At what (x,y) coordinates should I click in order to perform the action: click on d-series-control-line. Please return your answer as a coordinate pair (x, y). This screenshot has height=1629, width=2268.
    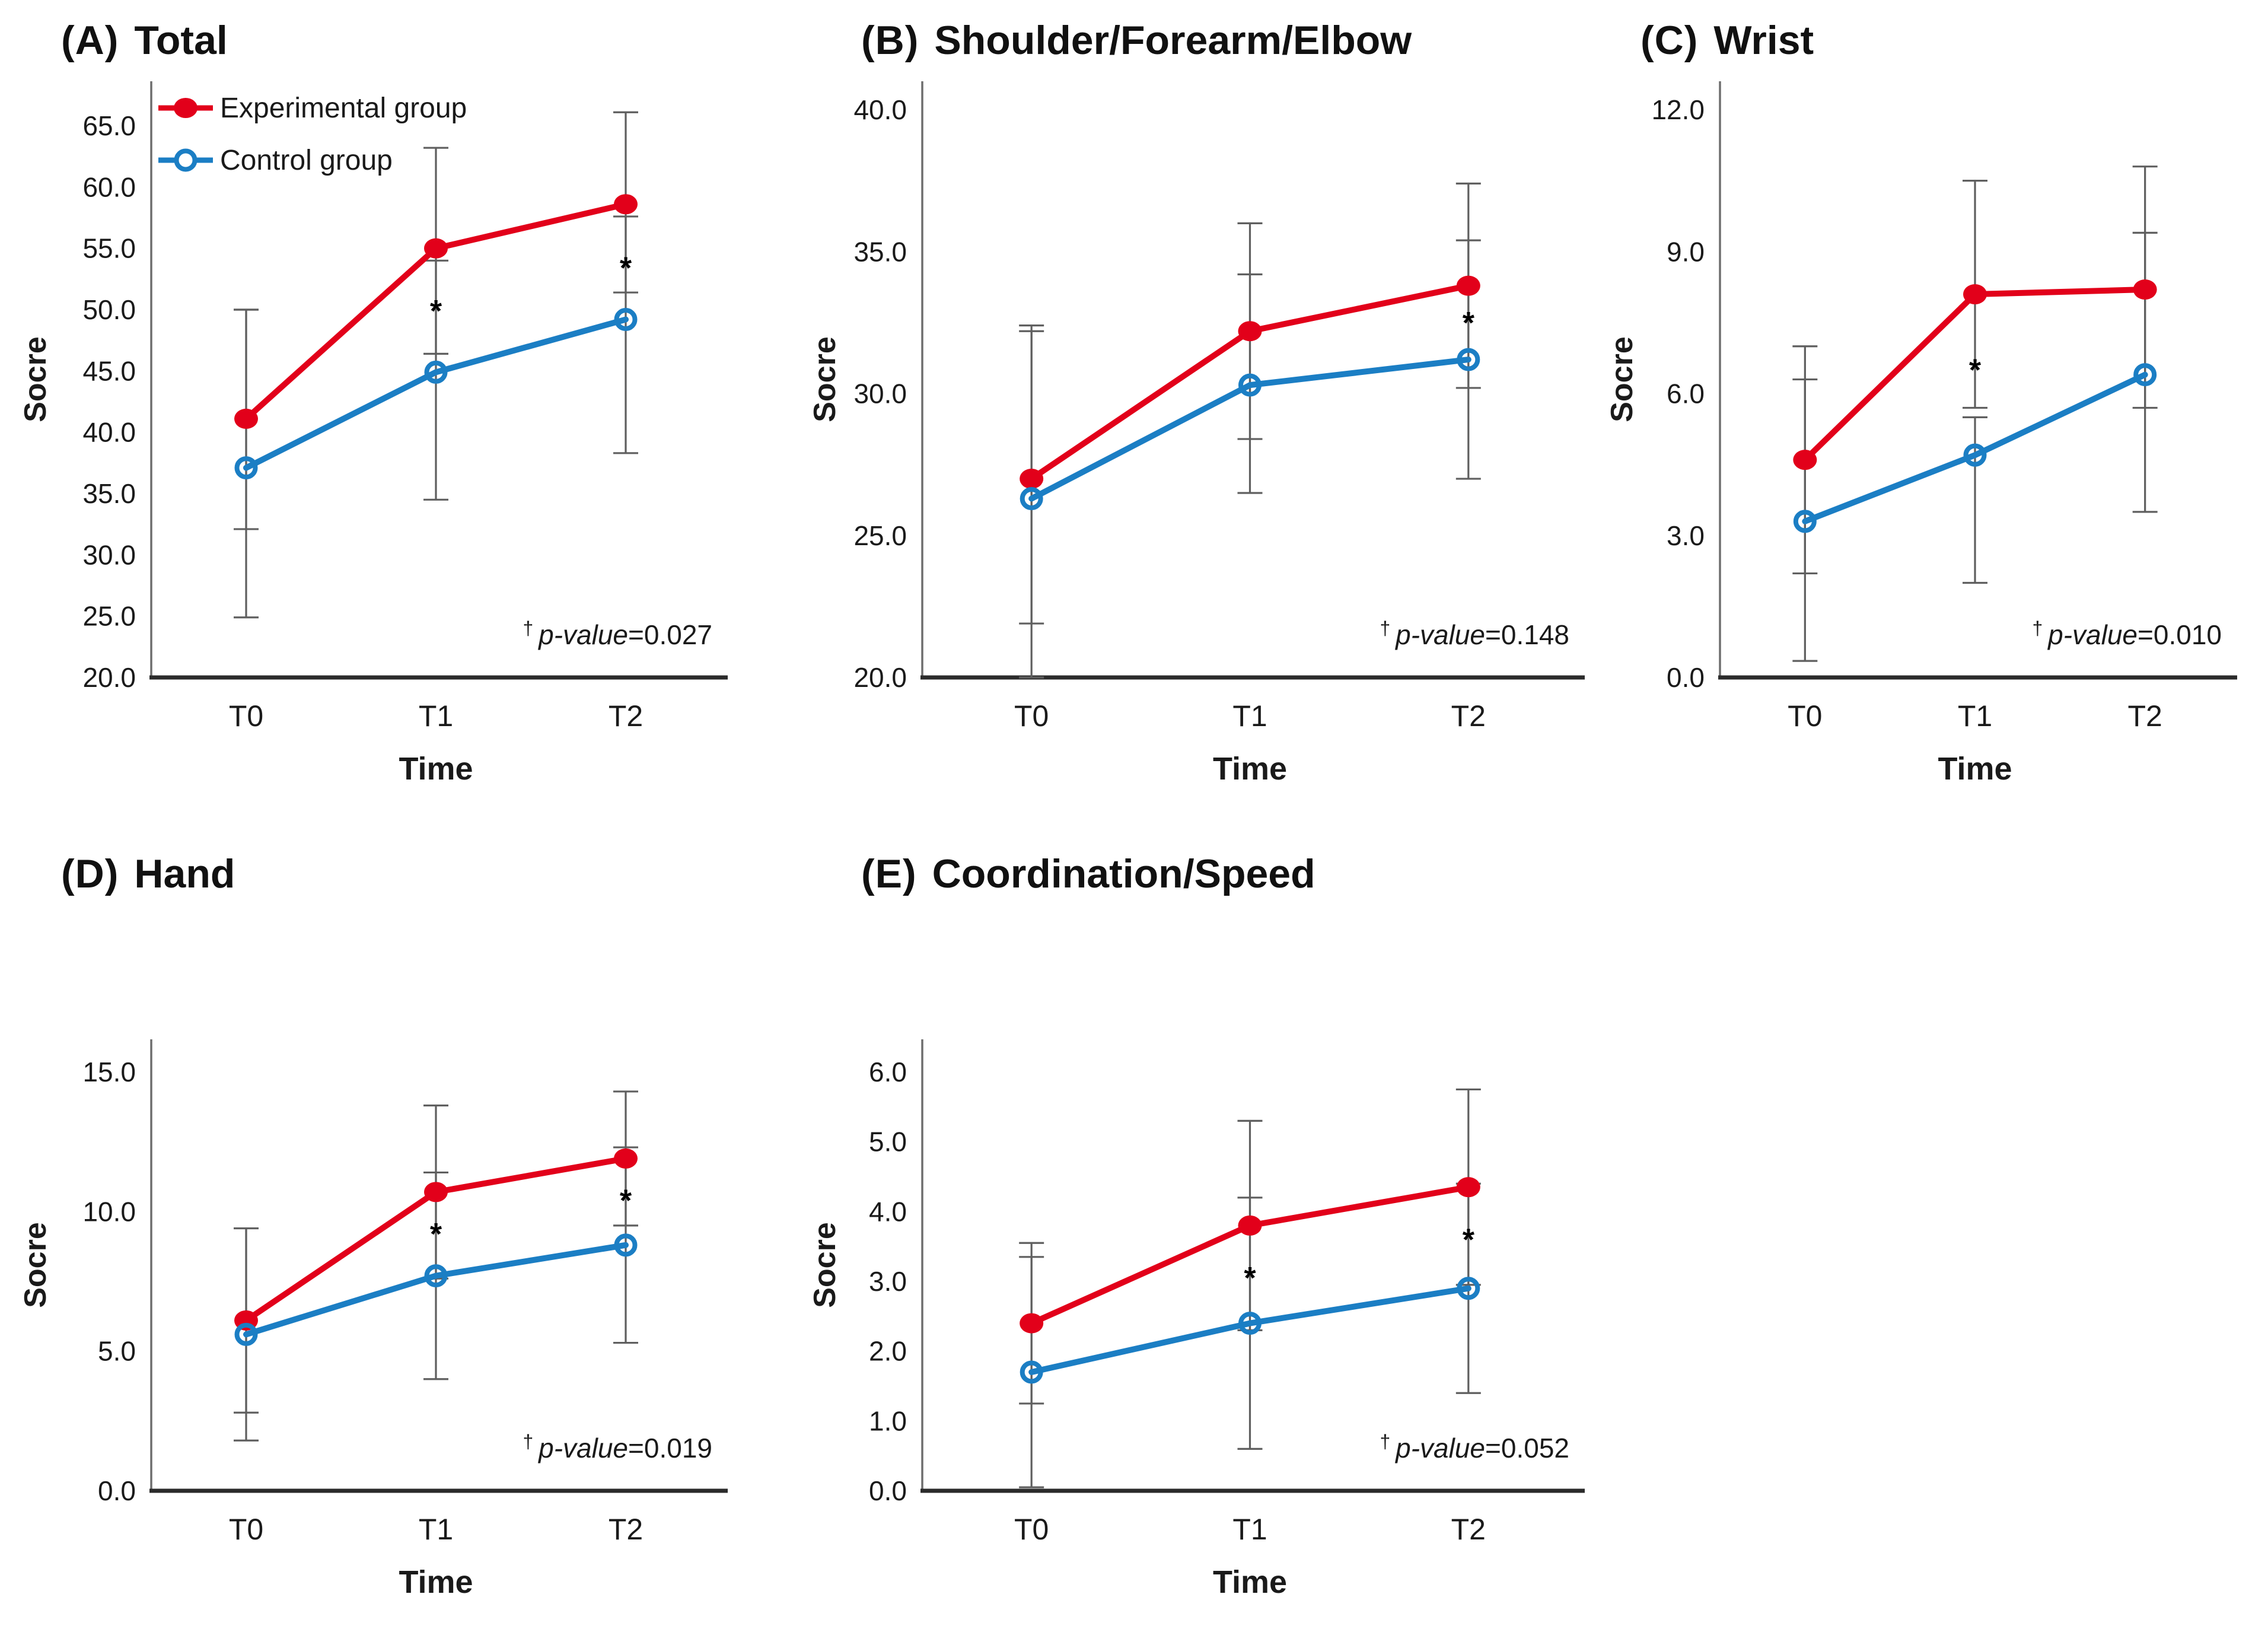
    Looking at the image, I should click on (436, 1290).